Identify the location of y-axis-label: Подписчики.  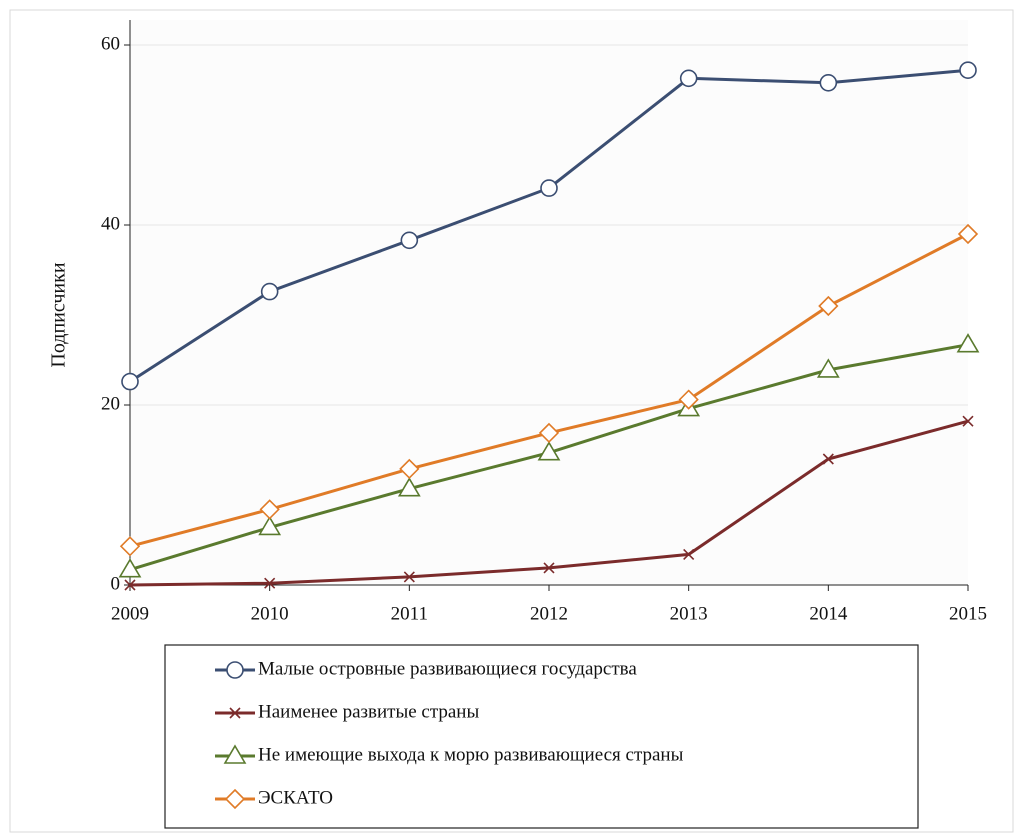
(59, 314).